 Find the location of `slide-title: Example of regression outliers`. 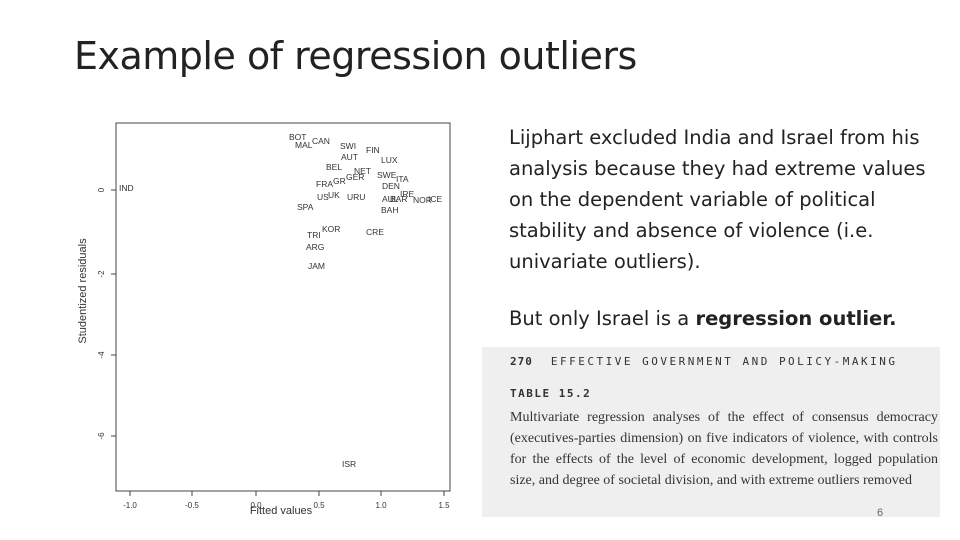

slide-title: Example of regression outliers is located at coordinates (355, 56).